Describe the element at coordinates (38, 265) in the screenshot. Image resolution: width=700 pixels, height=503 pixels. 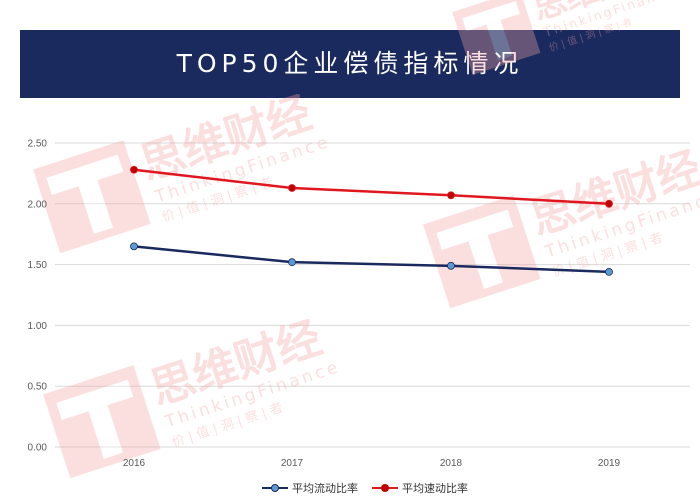
I see `y-tick-label: 1.50` at that location.